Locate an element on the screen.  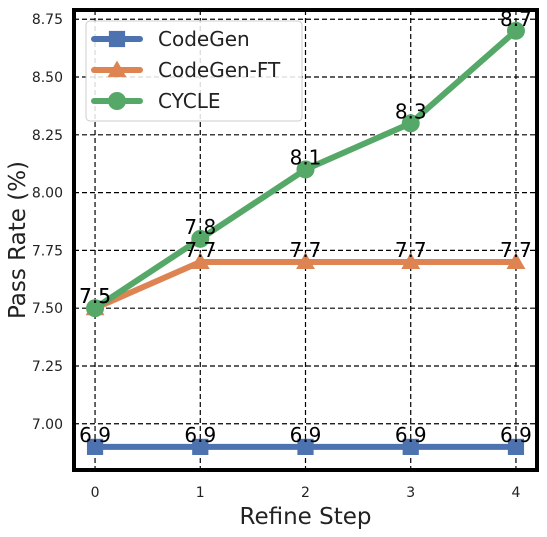
y-tick-label: 8.75 is located at coordinates (47, 20).